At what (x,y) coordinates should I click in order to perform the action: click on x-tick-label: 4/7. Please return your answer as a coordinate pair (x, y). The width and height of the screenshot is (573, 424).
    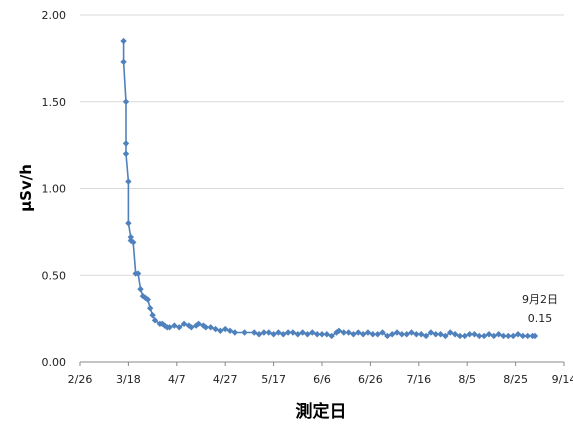
    Looking at the image, I should click on (177, 379).